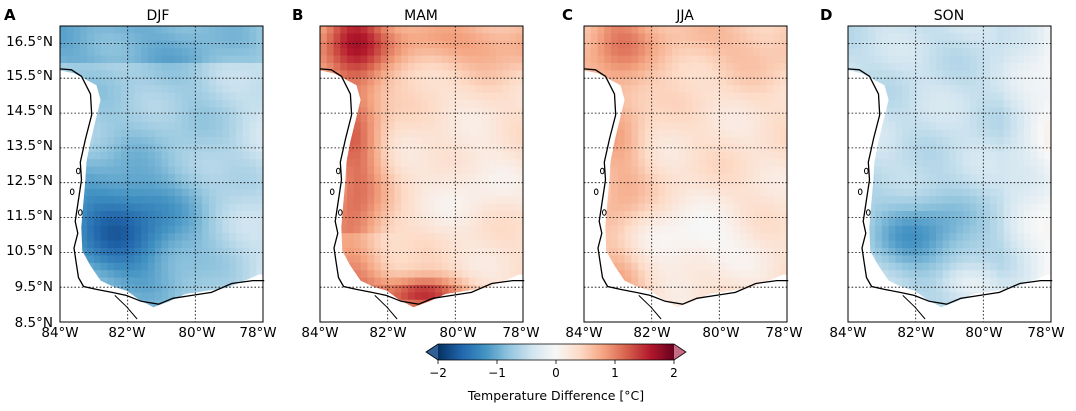 Image resolution: width=1076 pixels, height=411 pixels. Describe the element at coordinates (29, 111) in the screenshot. I see `y-tick-label: 14.5°N` at that location.